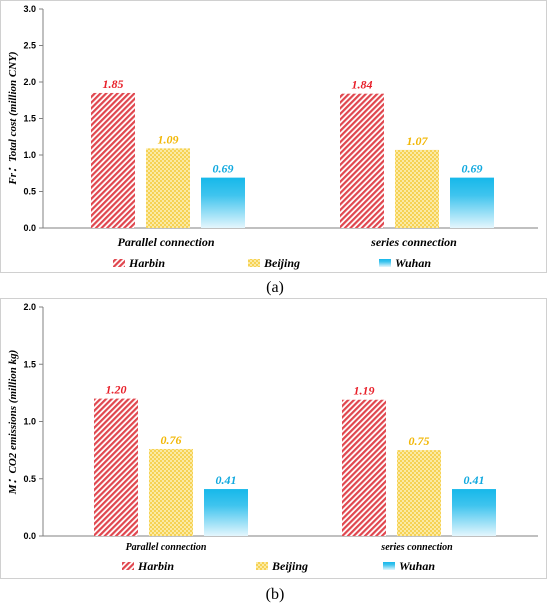 The height and width of the screenshot is (610, 550). What do you see at coordinates (254, 263) in the screenshot?
I see `chart-a-legend-beijing-swatch` at bounding box center [254, 263].